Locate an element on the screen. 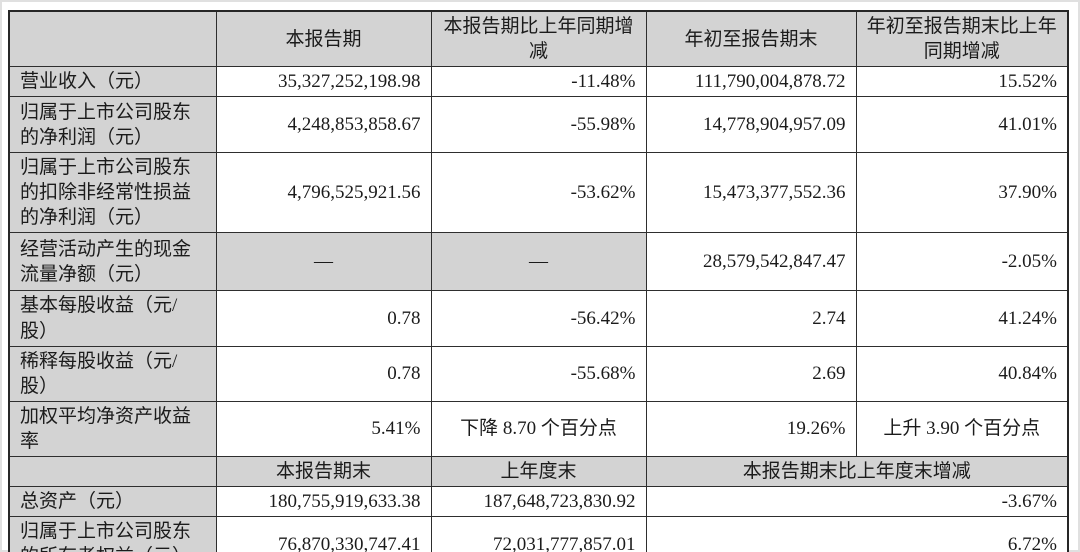 This screenshot has height=552, width=1080. cell-operating-cash-flow-ytd: 28,579,542,847.47 is located at coordinates (751, 262).